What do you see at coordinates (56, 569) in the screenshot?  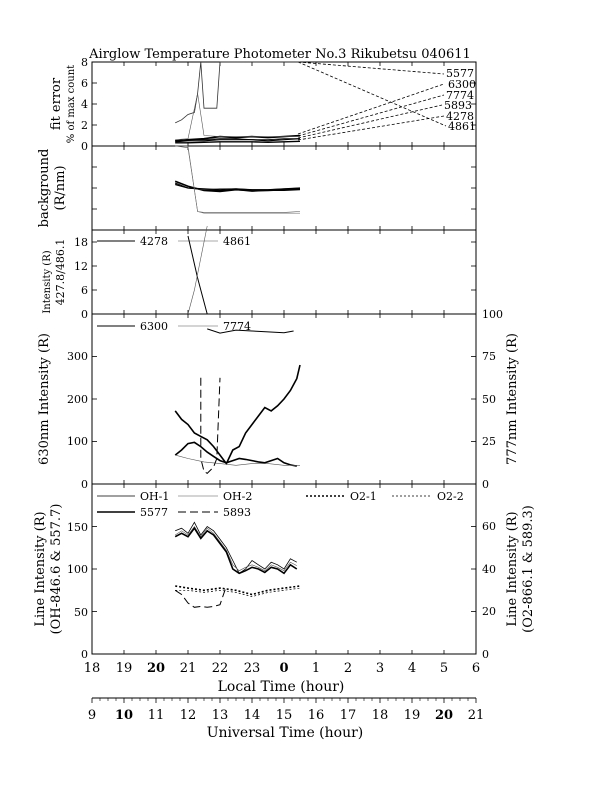 I see `line-ylabel-left-2: (OH-846.6 & 557.7)` at bounding box center [56, 569].